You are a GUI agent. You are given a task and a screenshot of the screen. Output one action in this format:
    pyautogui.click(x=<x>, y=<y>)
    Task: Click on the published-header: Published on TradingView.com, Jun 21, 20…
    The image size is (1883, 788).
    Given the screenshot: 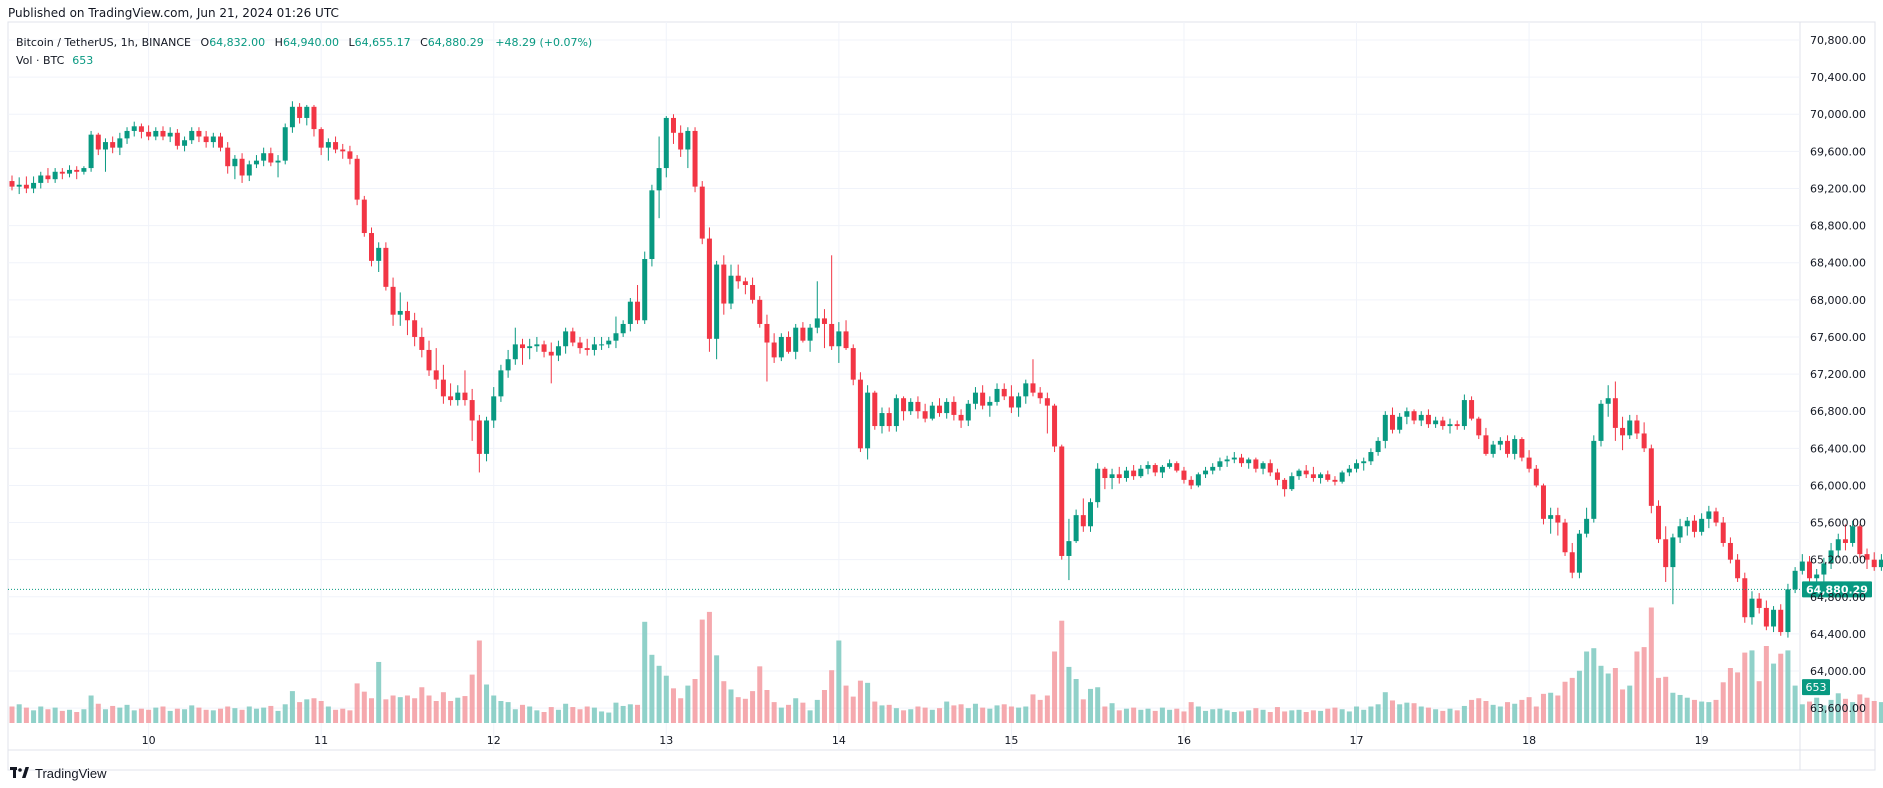 What is the action you would take?
    pyautogui.click(x=173, y=13)
    